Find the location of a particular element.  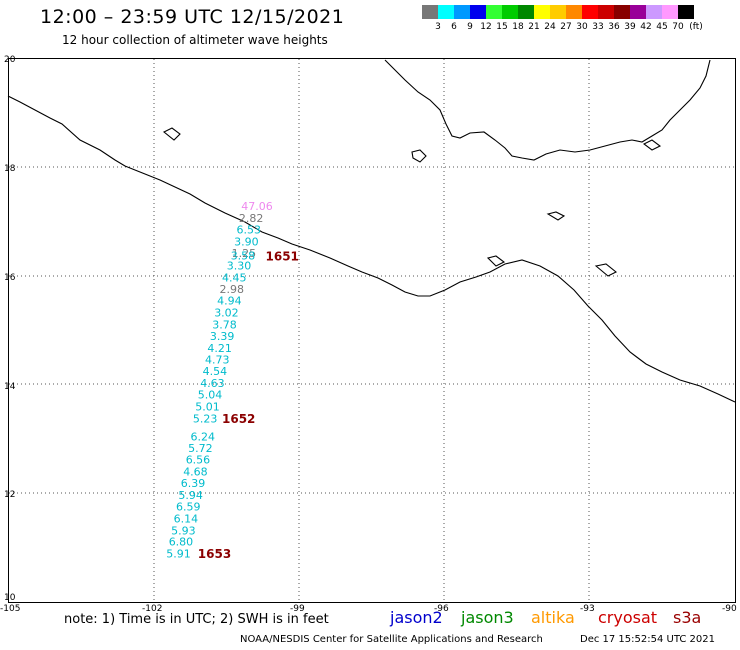

satellite-cryosat: cryosat is located at coordinates (628, 617).